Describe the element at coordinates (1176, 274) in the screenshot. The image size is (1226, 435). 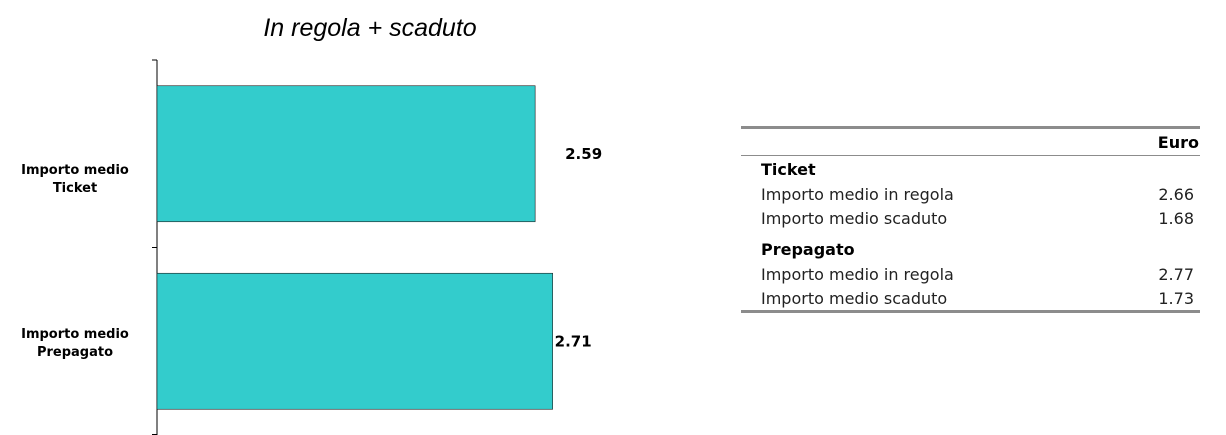
I see `row-value: 2.77` at that location.